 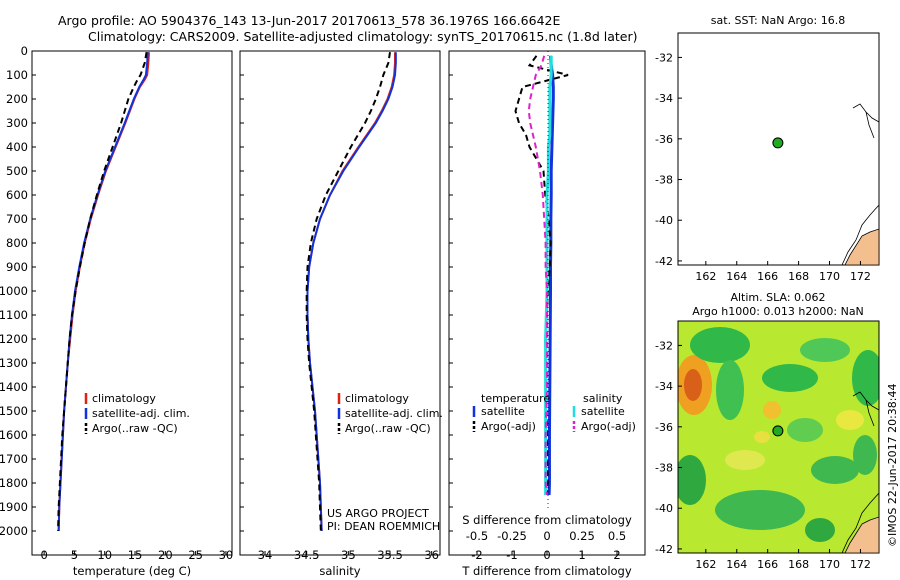 What do you see at coordinates (17, 195) in the screenshot?
I see `y-tick-label: 600` at bounding box center [17, 195].